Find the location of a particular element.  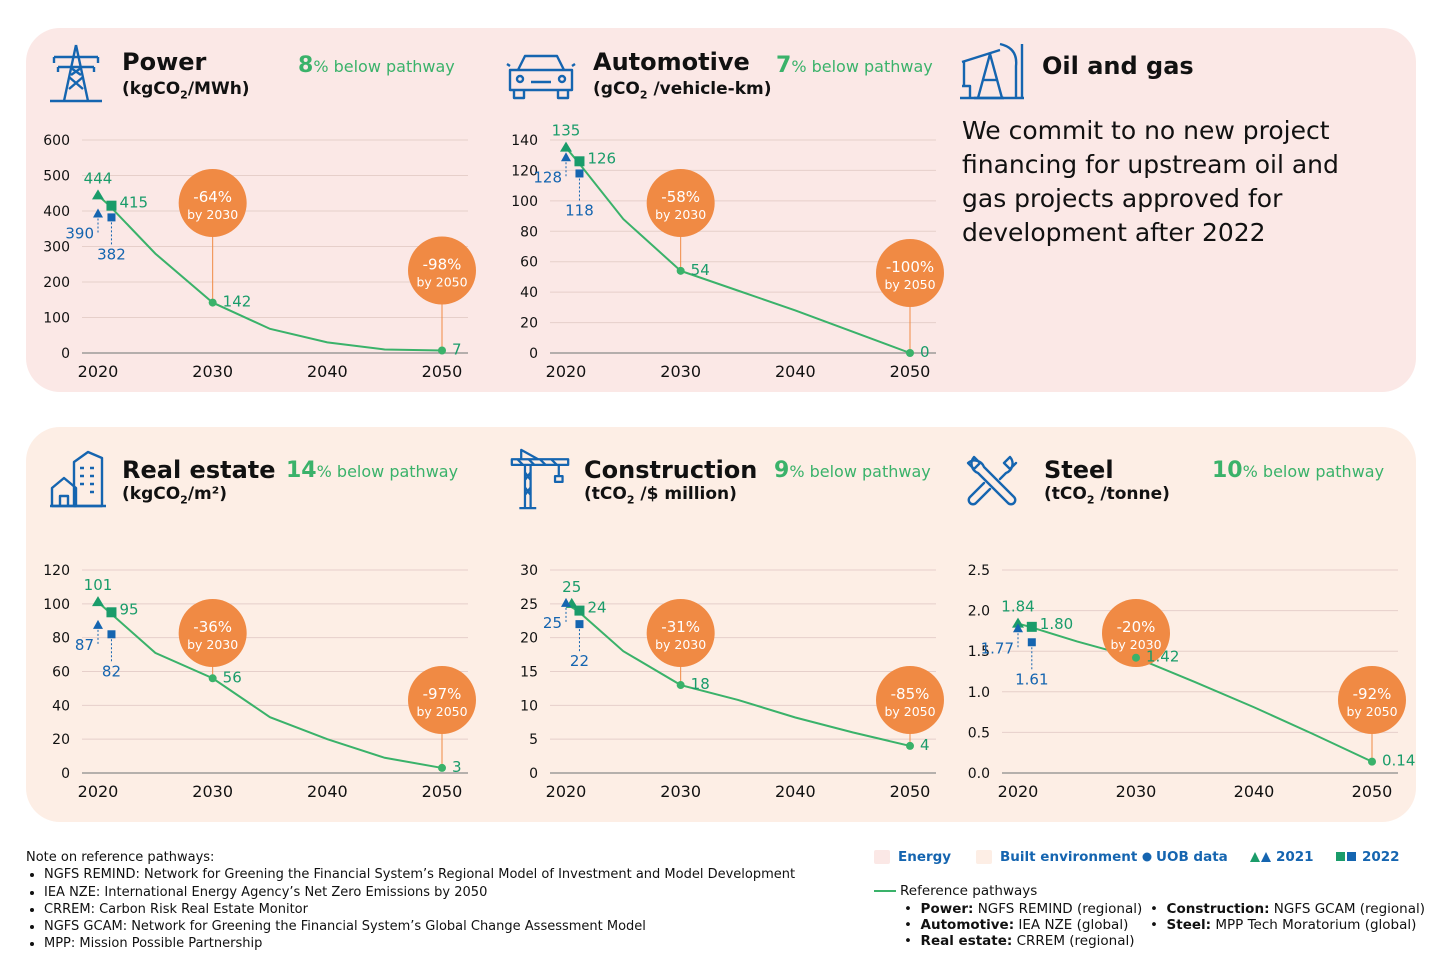

ref-item: • Construction: NGFS GCAM (regional) is located at coordinates (1288, 909).